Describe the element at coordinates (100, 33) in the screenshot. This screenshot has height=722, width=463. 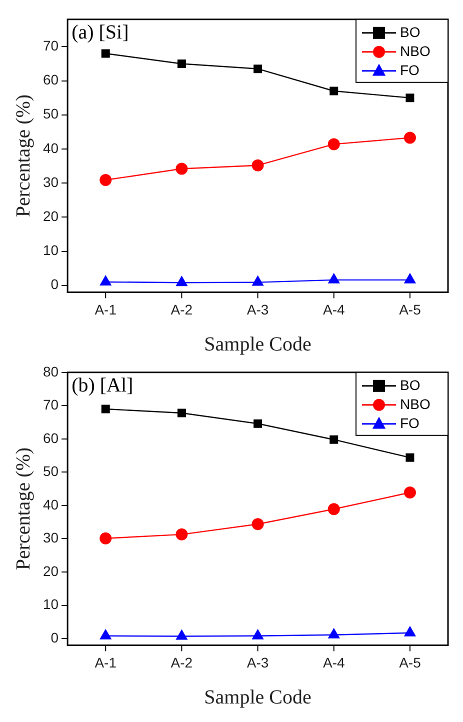
I see `annotation: (a) [Si]` at that location.